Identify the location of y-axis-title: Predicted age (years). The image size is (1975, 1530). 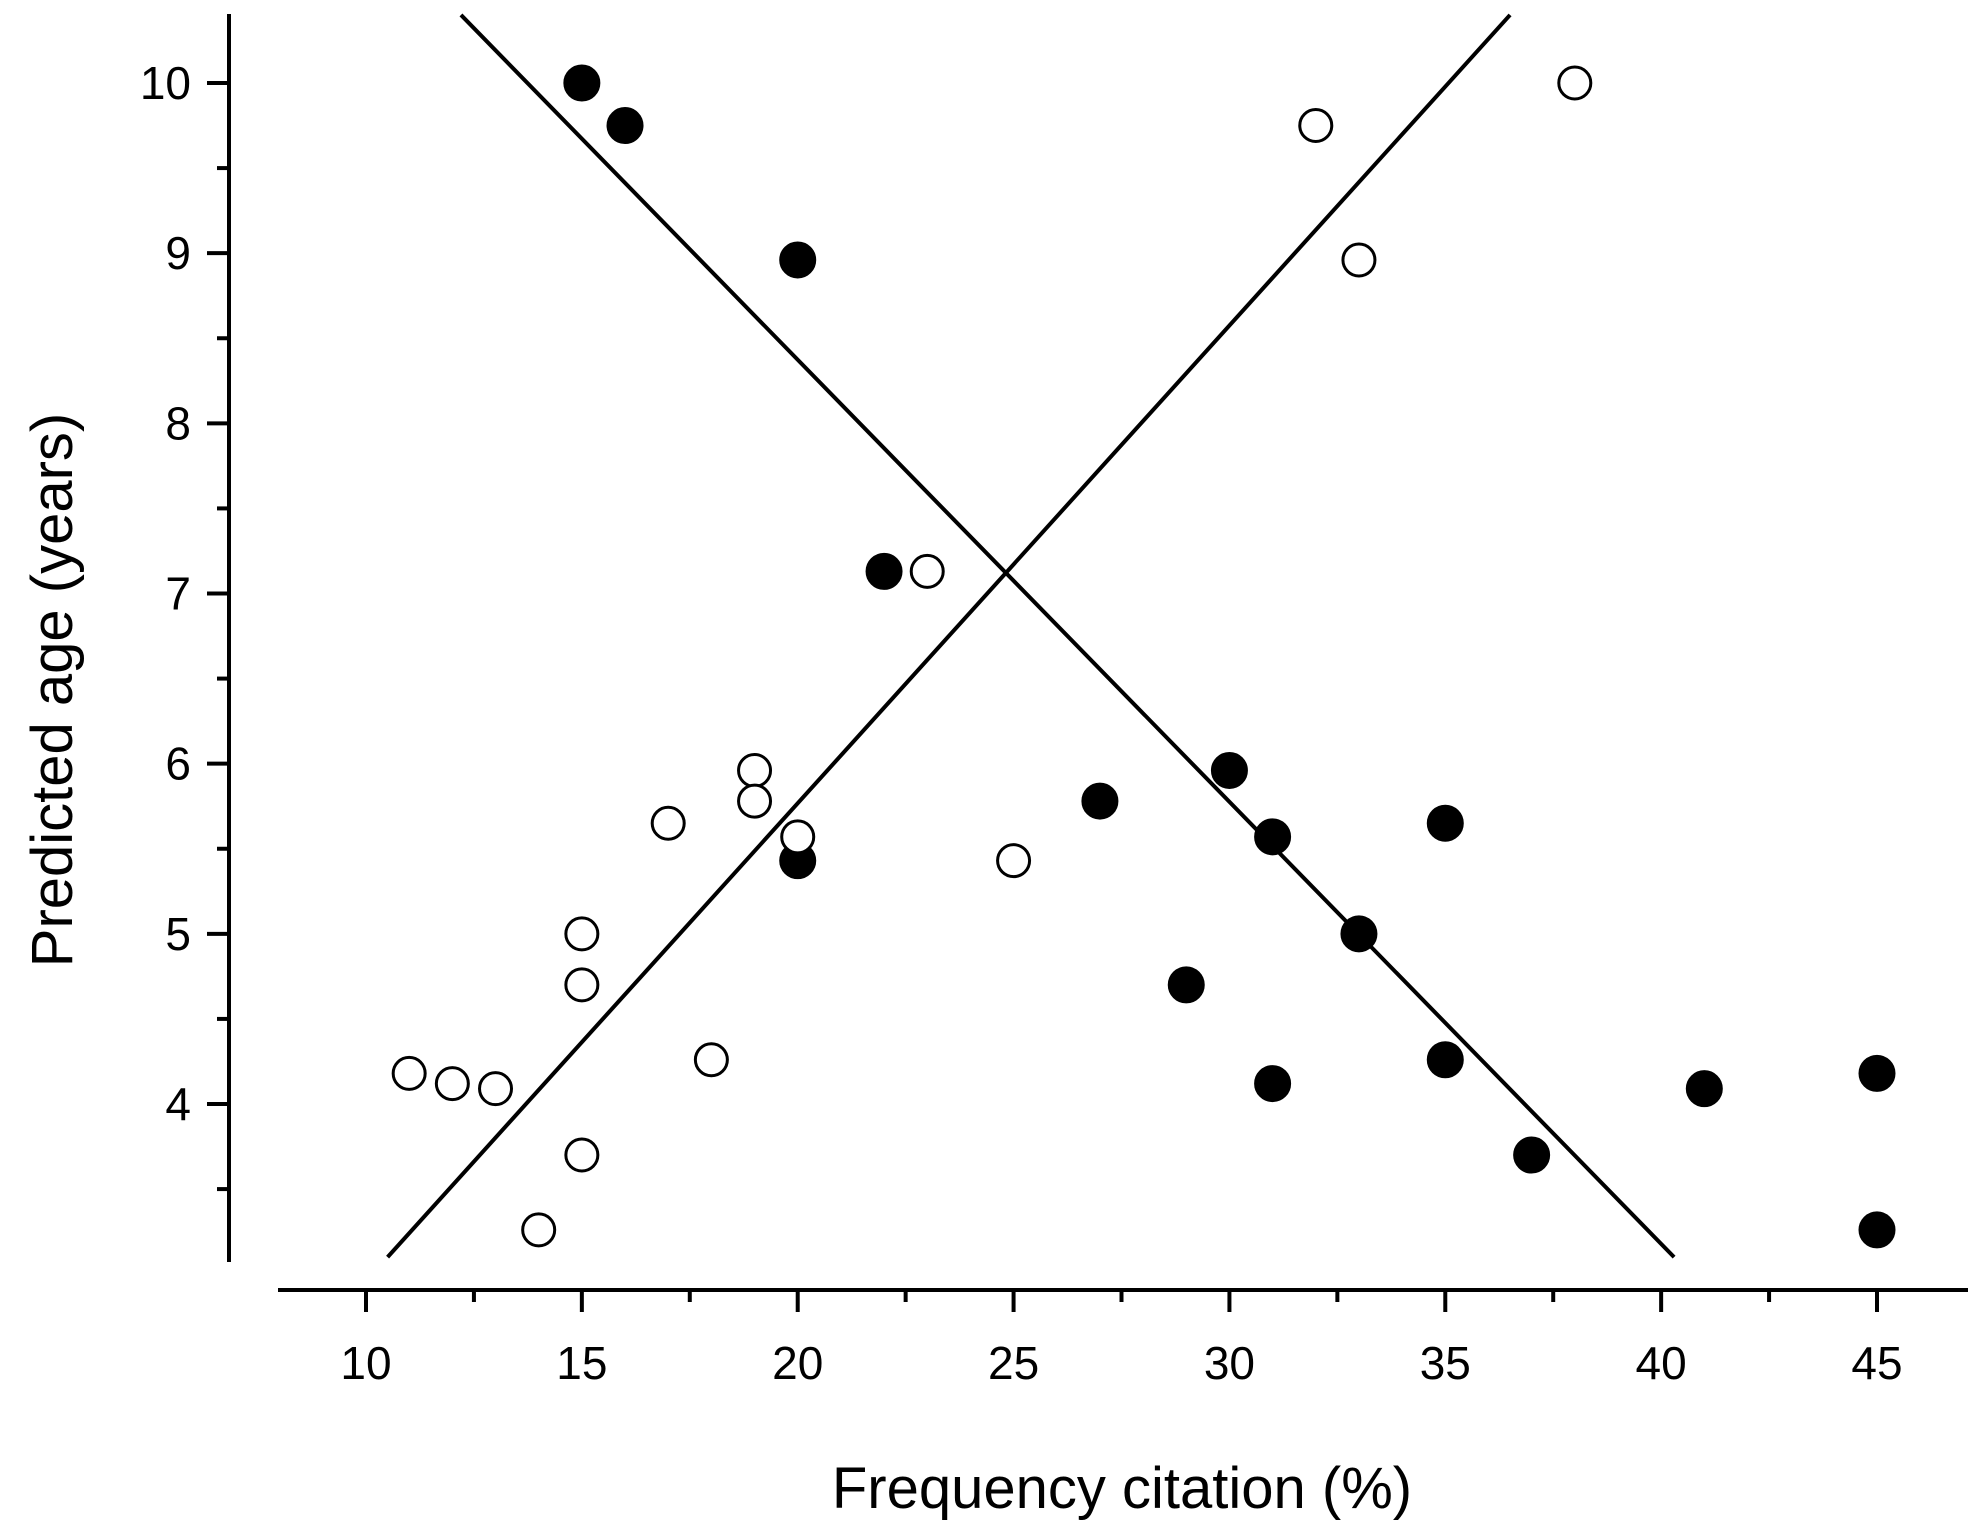
(52, 690).